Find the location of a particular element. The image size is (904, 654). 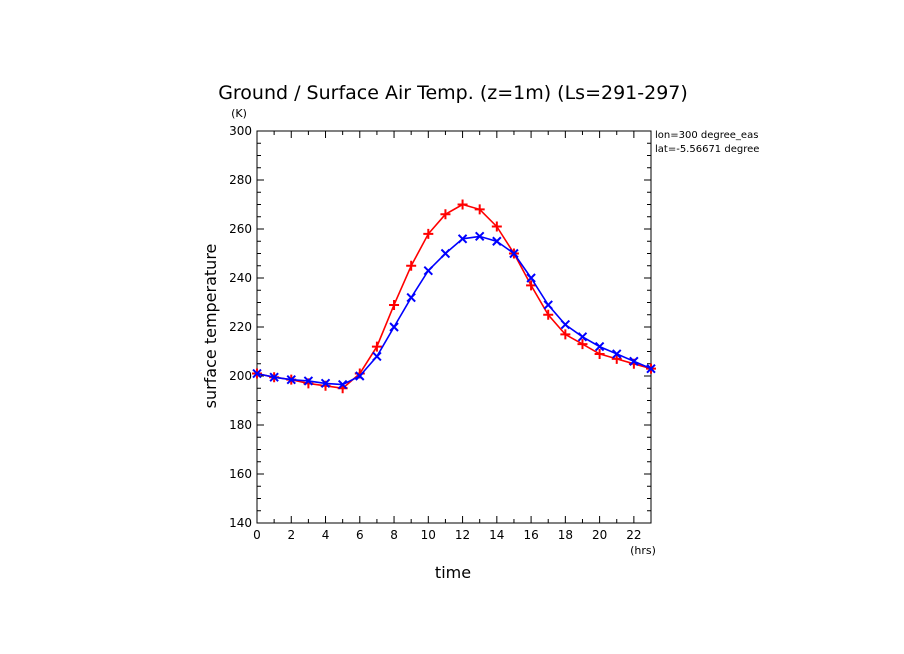

x-tick-label: 8 is located at coordinates (394, 535).